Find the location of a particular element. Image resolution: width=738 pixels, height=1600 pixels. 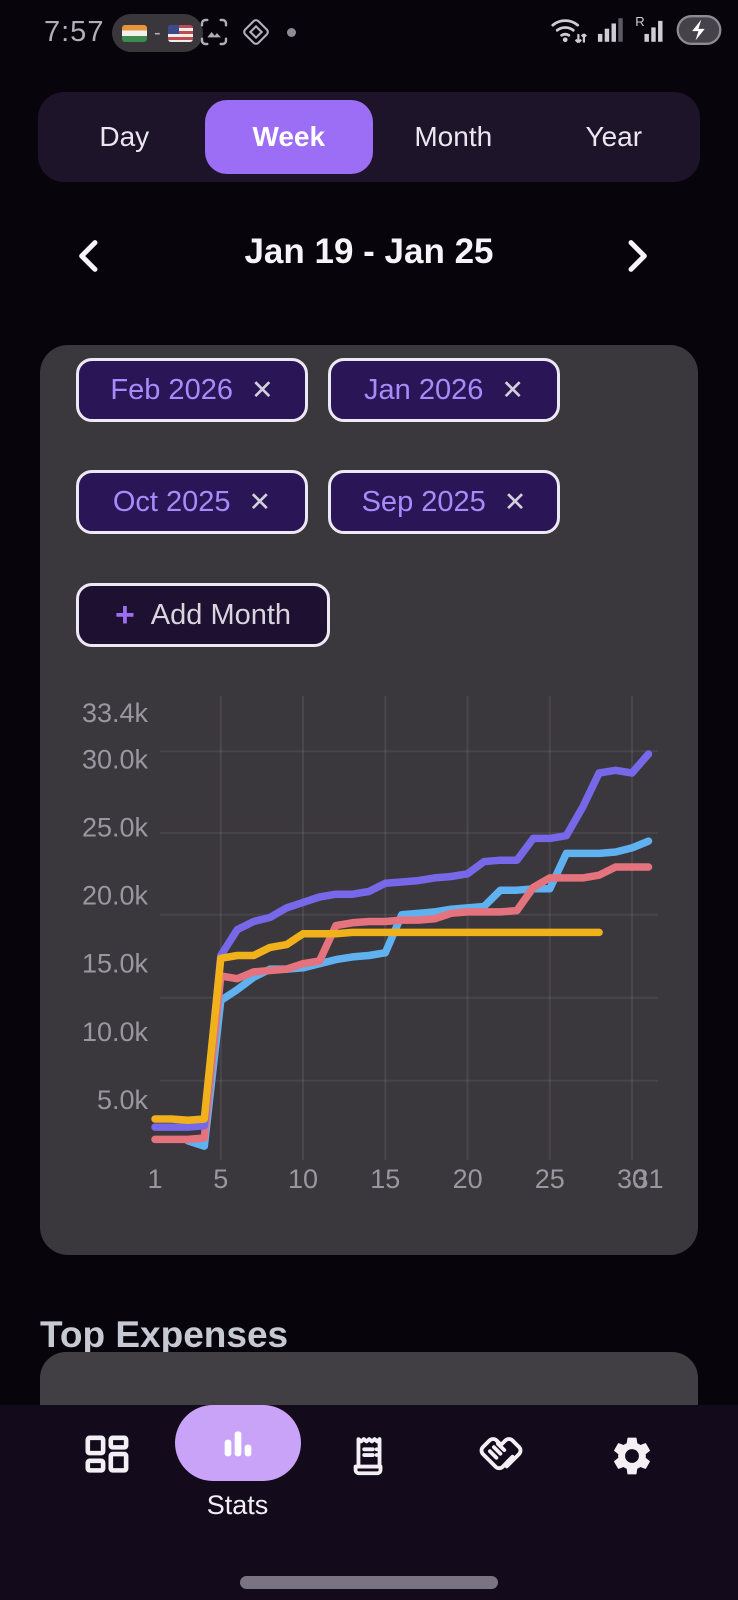

nav-item-stats: Stats is located at coordinates (238, 1463).